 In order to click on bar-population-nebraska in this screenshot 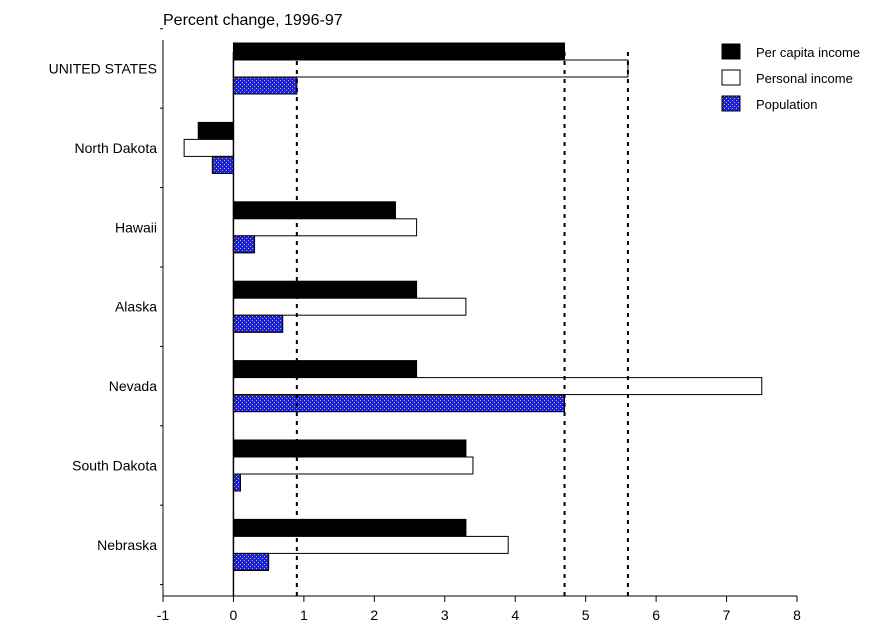, I will do `click(251, 561)`.